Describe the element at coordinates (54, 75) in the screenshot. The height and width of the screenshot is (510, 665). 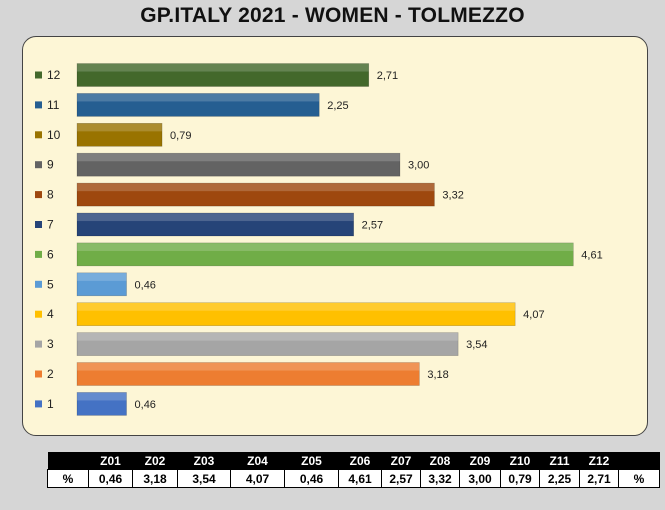
I see `category-label-12: 12` at that location.